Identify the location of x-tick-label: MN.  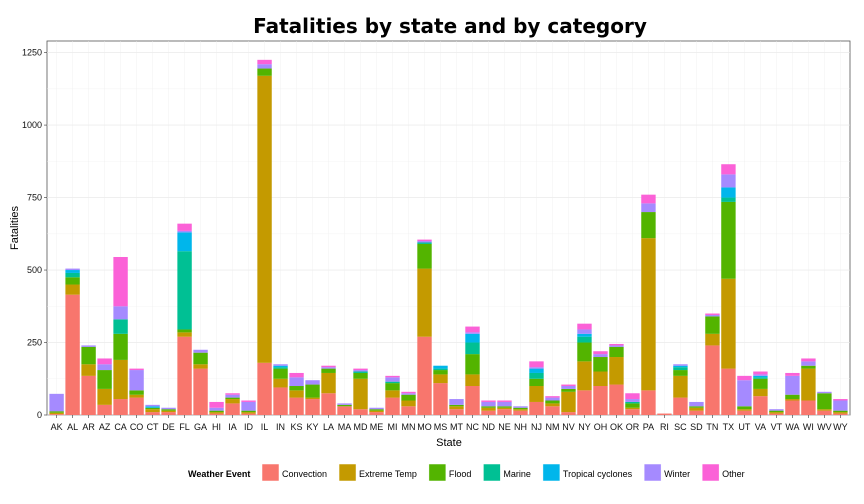
(409, 427).